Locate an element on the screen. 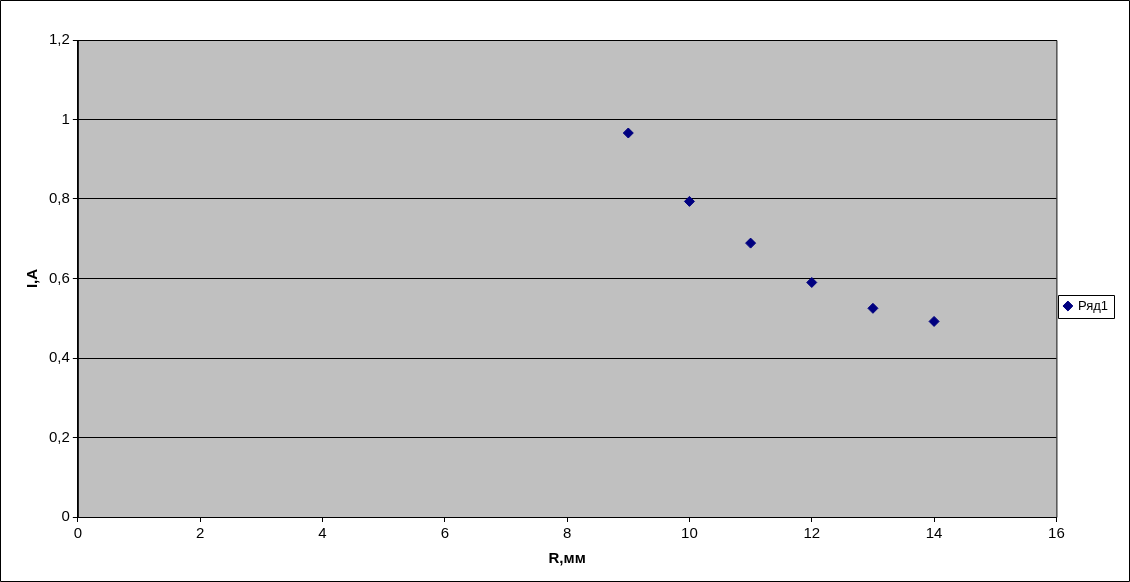  y-tick-label: 0,6 is located at coordinates (59, 277).